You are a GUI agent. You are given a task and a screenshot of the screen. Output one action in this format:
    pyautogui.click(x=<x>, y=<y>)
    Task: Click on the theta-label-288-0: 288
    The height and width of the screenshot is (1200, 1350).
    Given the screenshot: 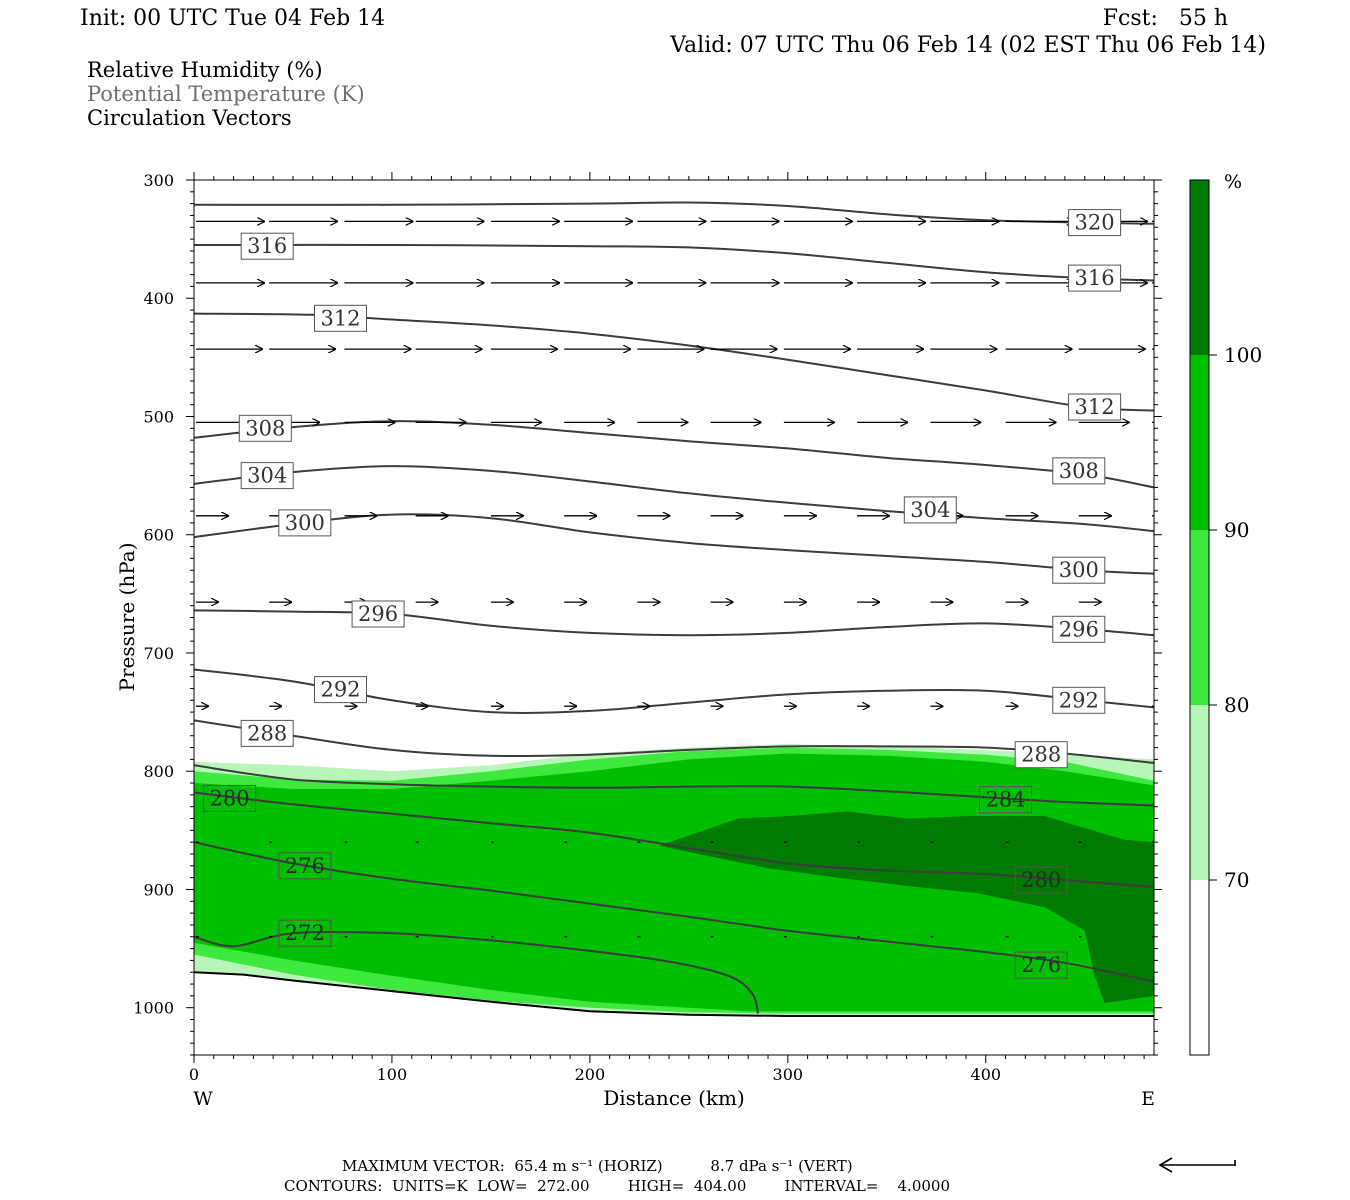 What is the action you would take?
    pyautogui.click(x=267, y=733)
    